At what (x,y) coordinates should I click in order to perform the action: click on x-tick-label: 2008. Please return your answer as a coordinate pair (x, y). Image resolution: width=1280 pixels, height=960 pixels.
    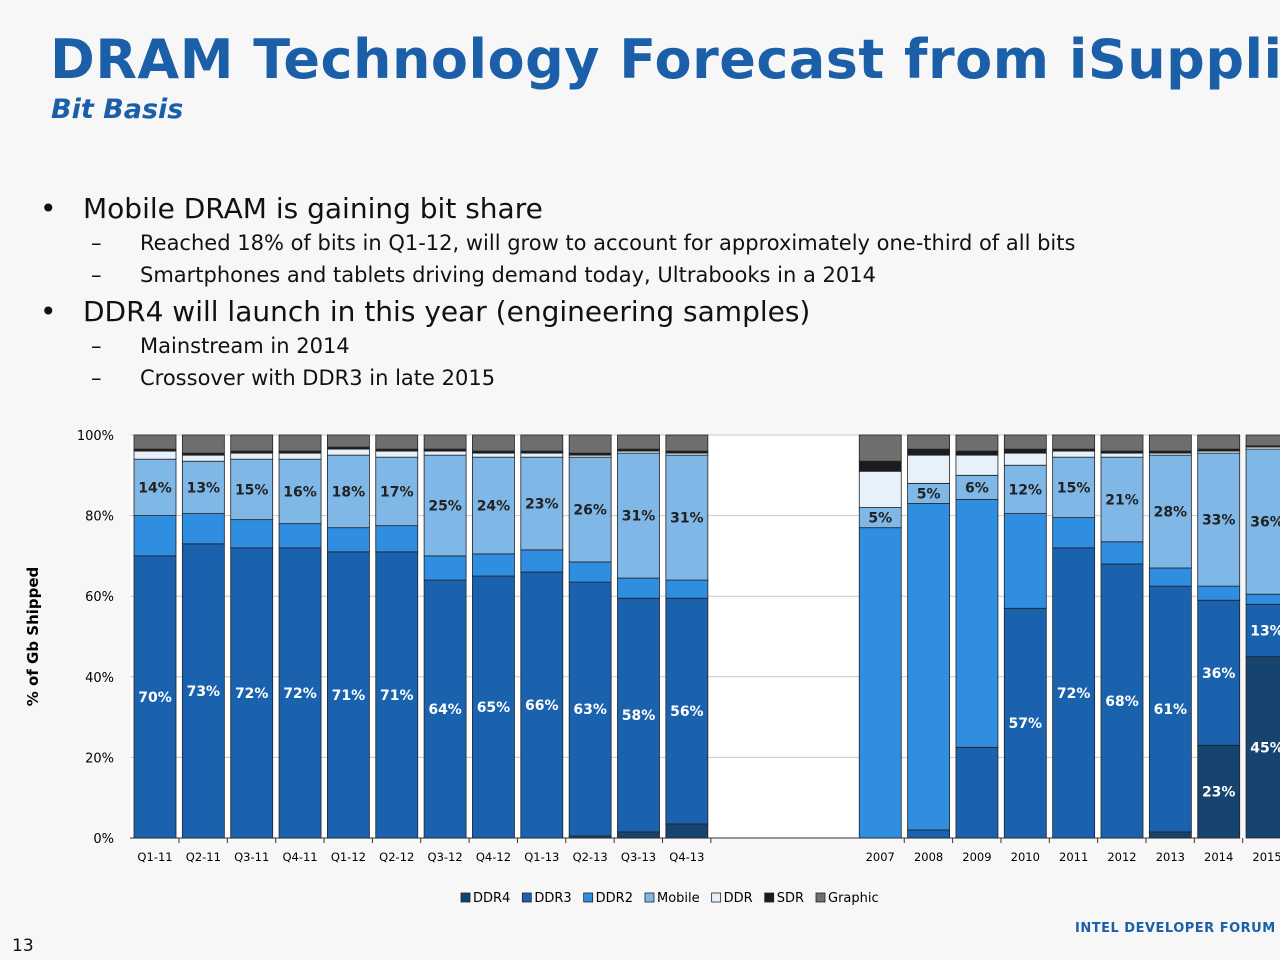
    Looking at the image, I should click on (928, 857).